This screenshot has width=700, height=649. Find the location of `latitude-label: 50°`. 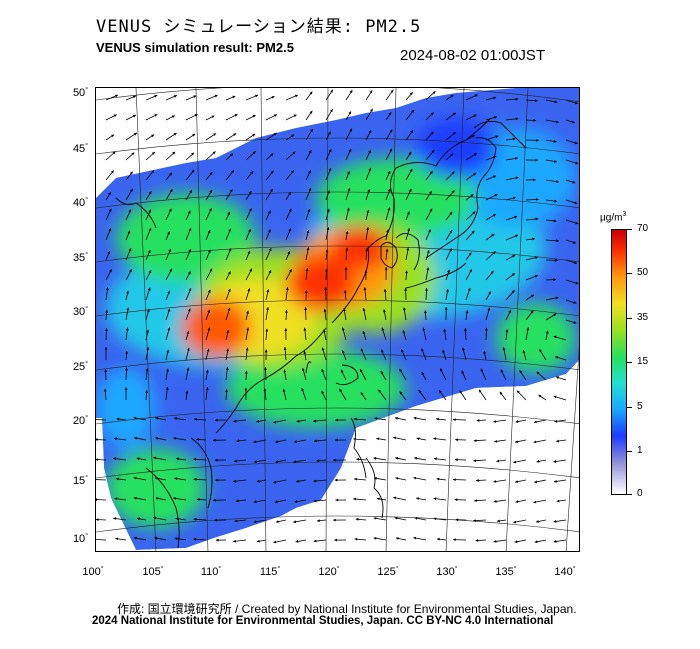

latitude-label: 50° is located at coordinates (80, 93).